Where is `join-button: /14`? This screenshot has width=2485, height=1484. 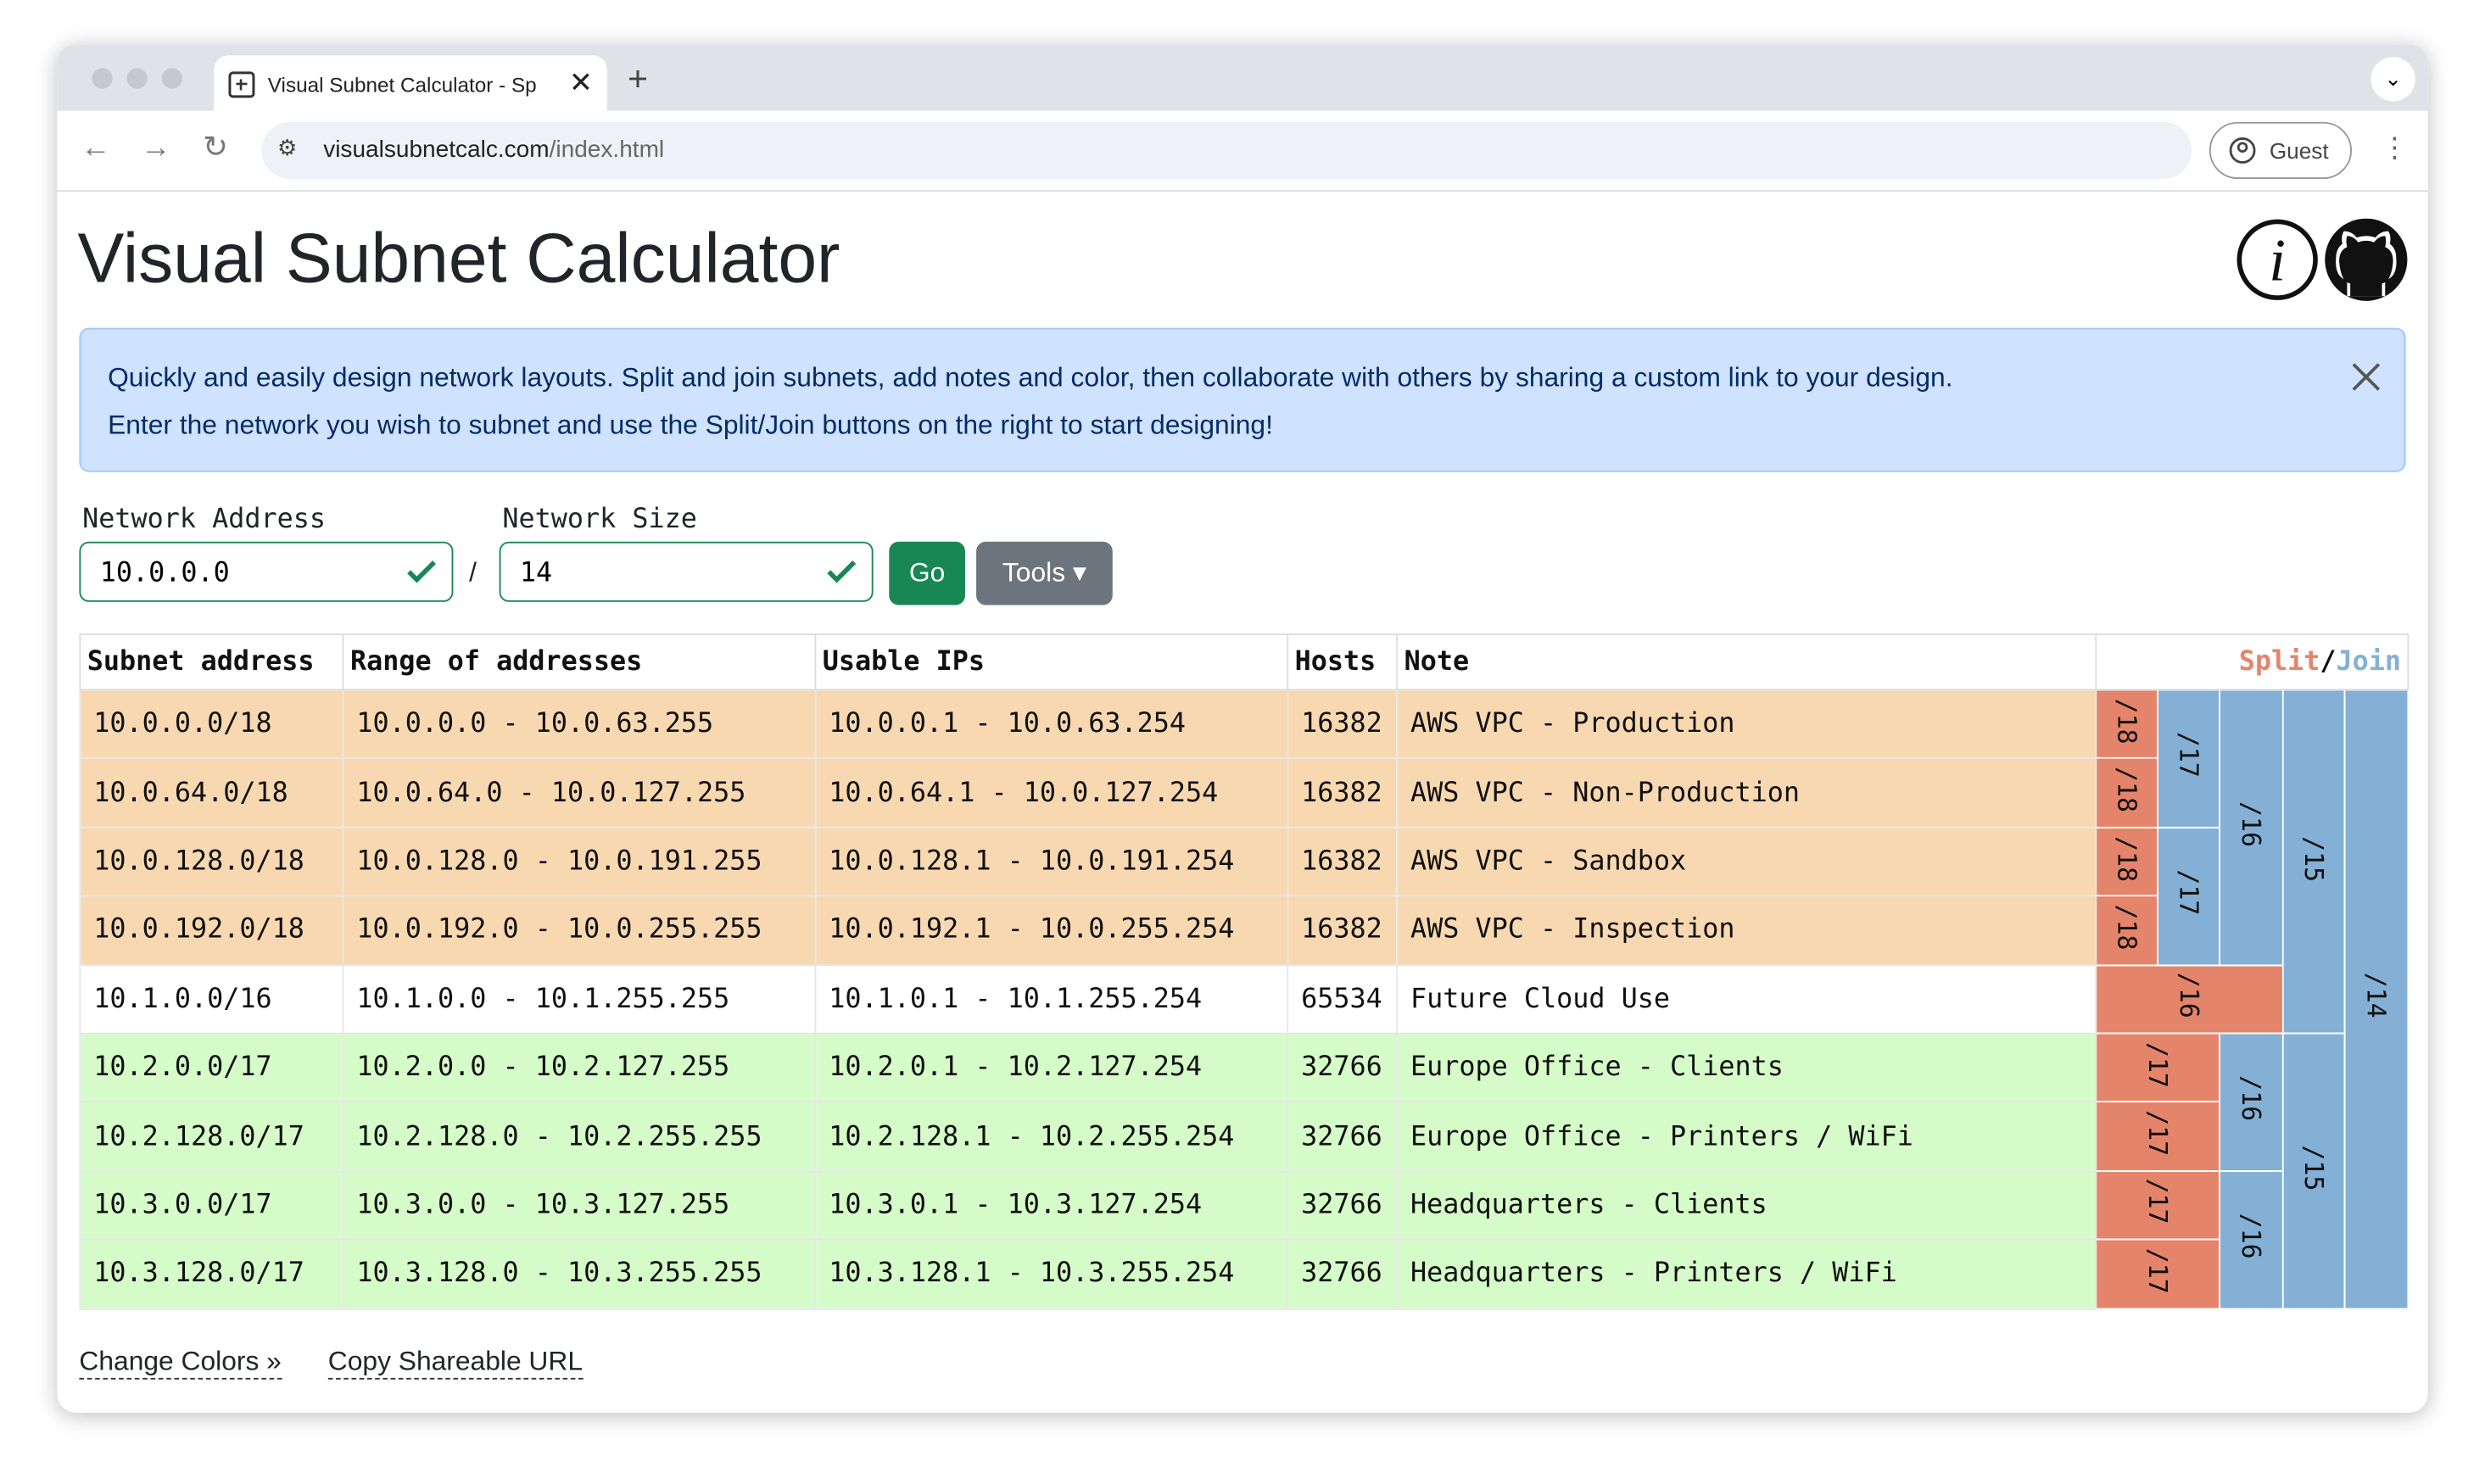
join-button: /14 is located at coordinates (2376, 999).